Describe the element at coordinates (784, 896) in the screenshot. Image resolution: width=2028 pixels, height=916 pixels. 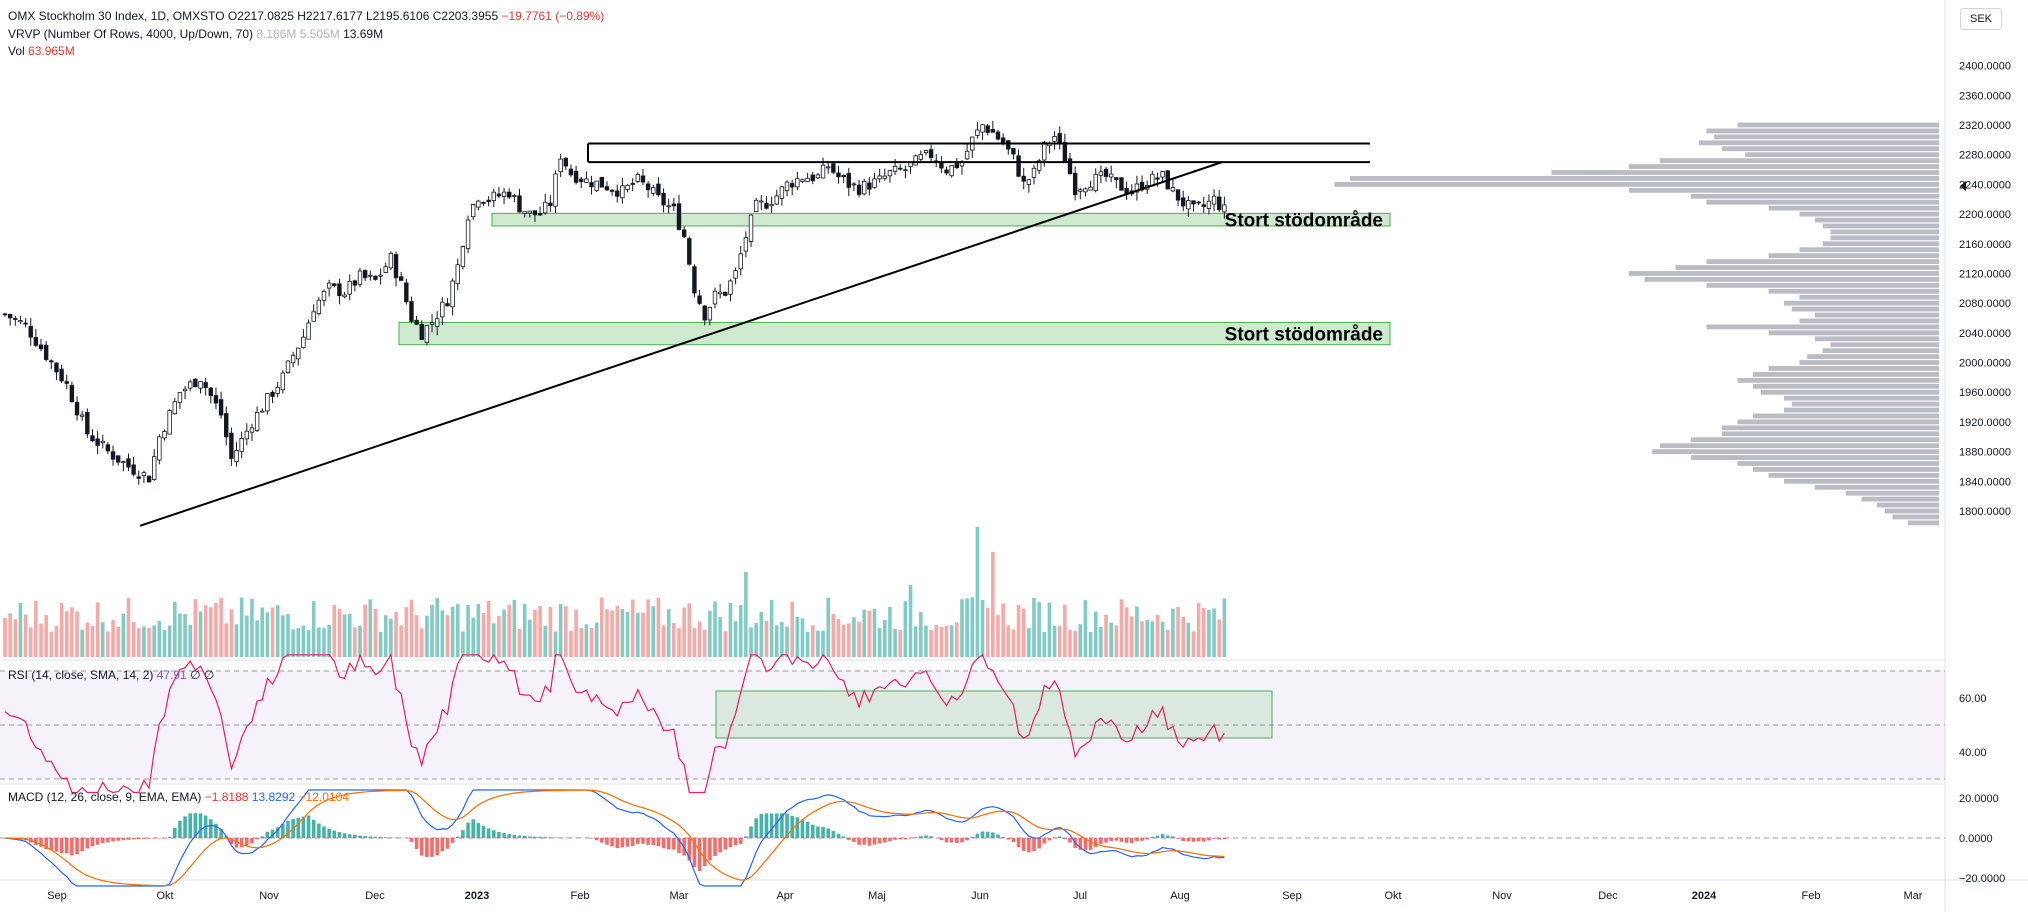
I see `time-tick-label: Apr` at that location.